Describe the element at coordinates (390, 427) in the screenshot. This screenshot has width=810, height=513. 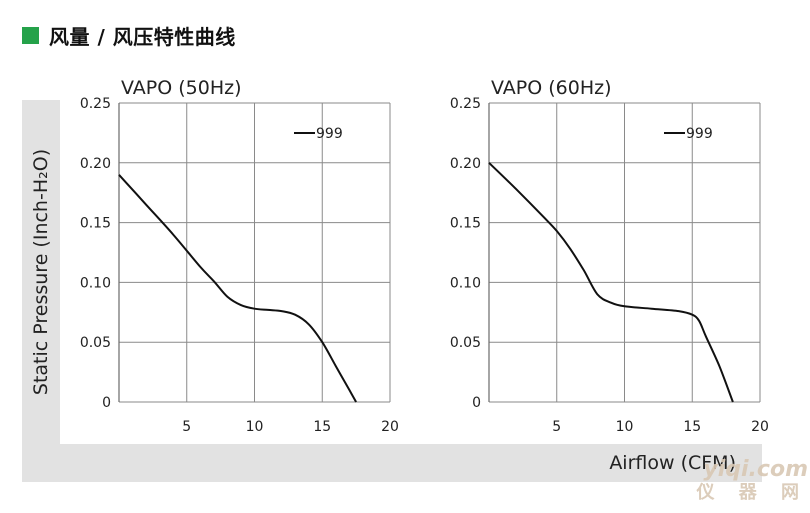
I see `chart1-xtick-label: 20` at that location.